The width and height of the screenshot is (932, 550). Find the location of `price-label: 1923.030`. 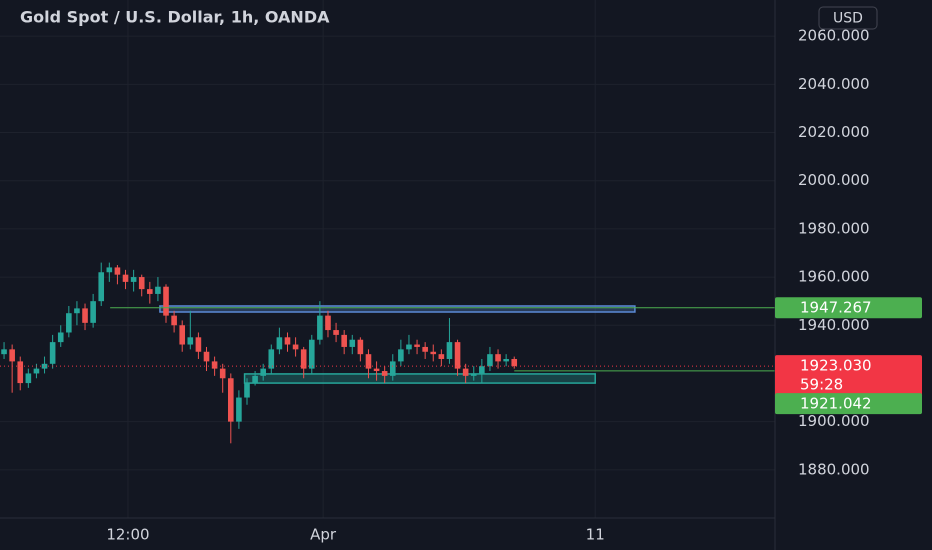

price-label: 1923.030 is located at coordinates (836, 366).